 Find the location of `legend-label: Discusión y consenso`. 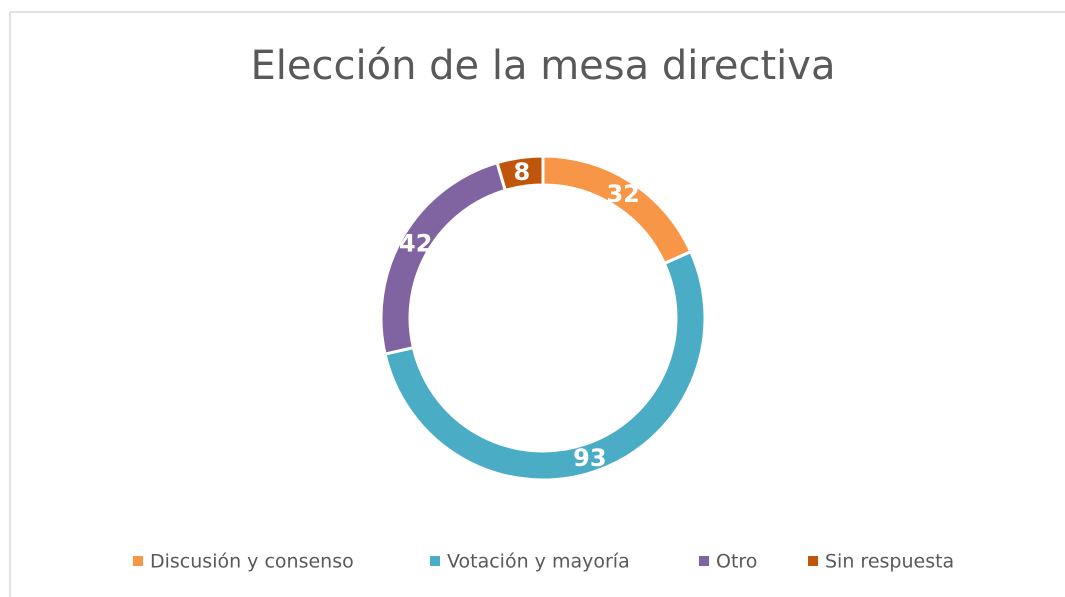

legend-label: Discusión y consenso is located at coordinates (252, 562).